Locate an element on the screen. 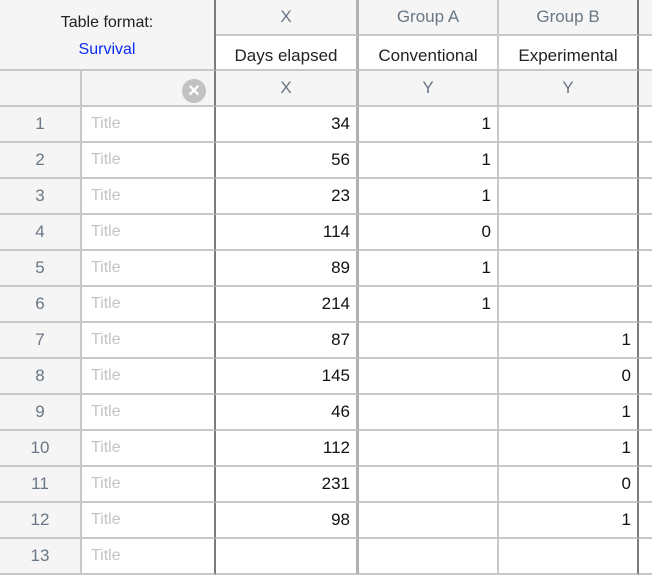 The image size is (652, 575). row-number-header is located at coordinates (41, 89).